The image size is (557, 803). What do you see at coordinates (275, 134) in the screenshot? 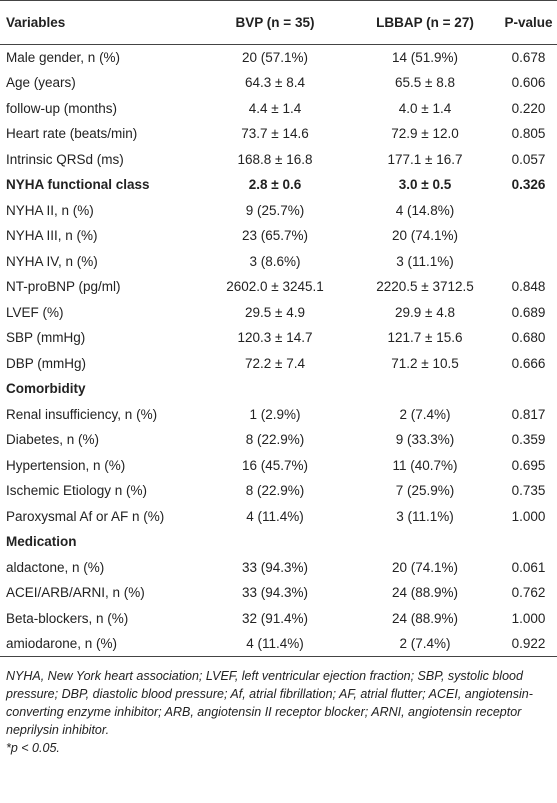
I see `cell: 73.7 ± 14.6` at bounding box center [275, 134].